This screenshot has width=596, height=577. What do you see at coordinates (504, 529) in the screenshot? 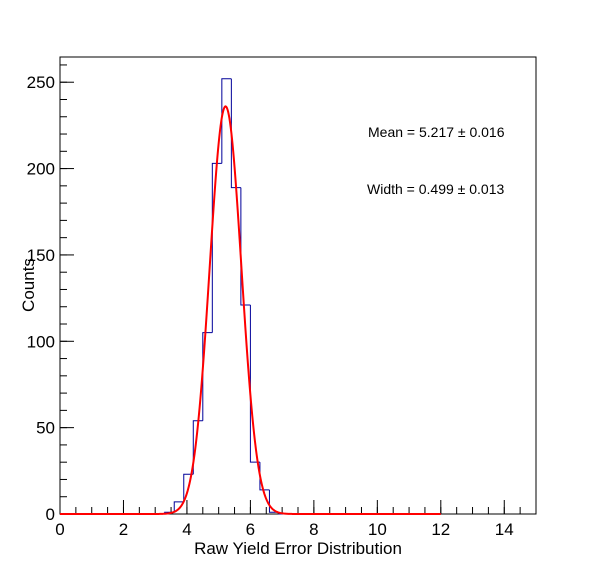
I see `x-tick-label: 14` at bounding box center [504, 529].